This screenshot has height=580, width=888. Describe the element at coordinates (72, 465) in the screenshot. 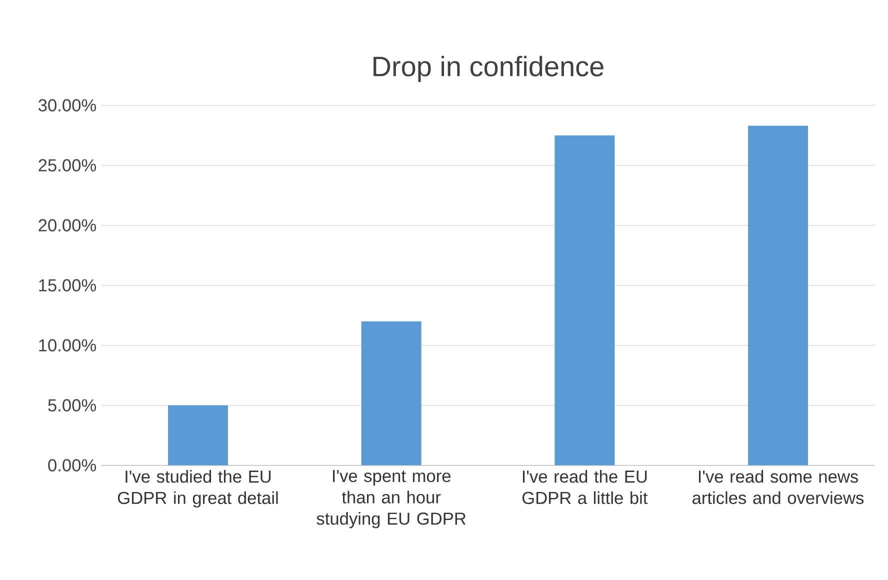

I see `y-tick-label: 0.00%` at that location.